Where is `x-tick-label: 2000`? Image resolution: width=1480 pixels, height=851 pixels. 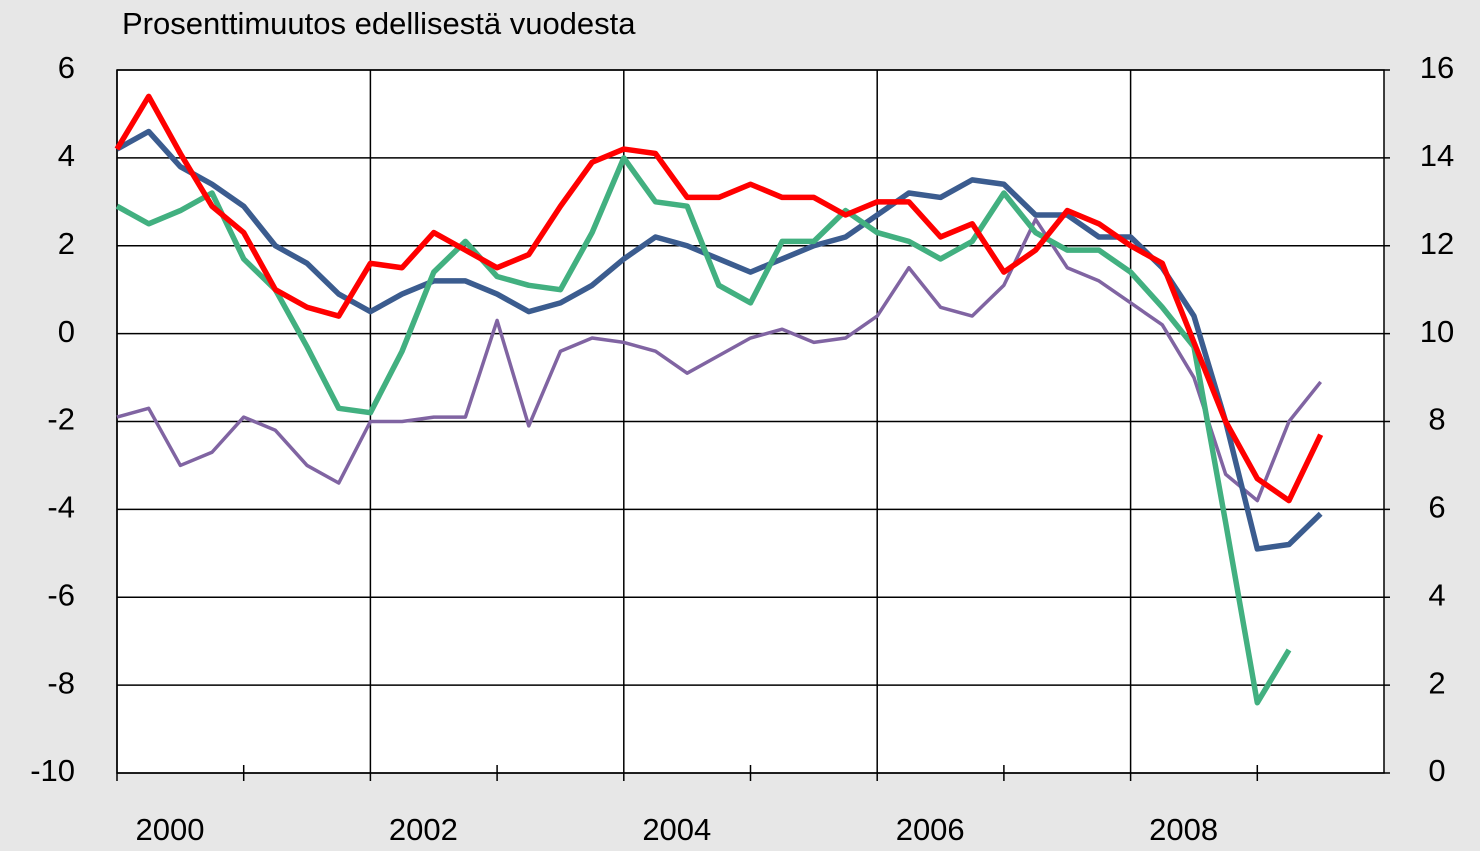
x-tick-label: 2000 is located at coordinates (170, 829).